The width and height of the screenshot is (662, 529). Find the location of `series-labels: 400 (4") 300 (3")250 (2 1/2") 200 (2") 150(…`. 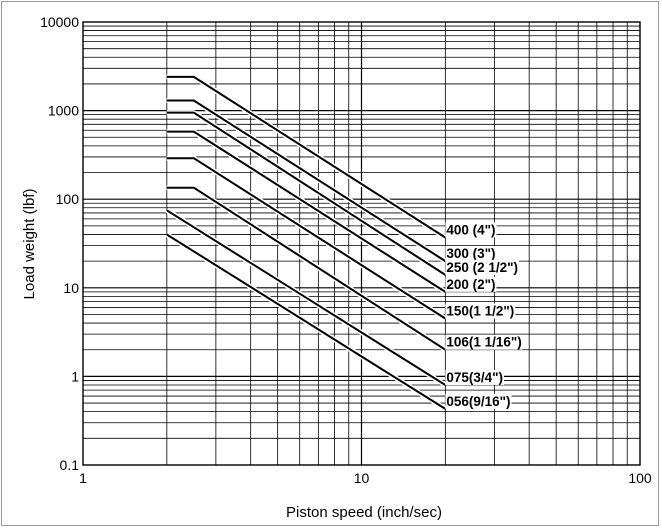

series-labels: 400 (4") 300 (3")250 (2 1/2") 200 (2") 150(… is located at coordinates (484, 315).